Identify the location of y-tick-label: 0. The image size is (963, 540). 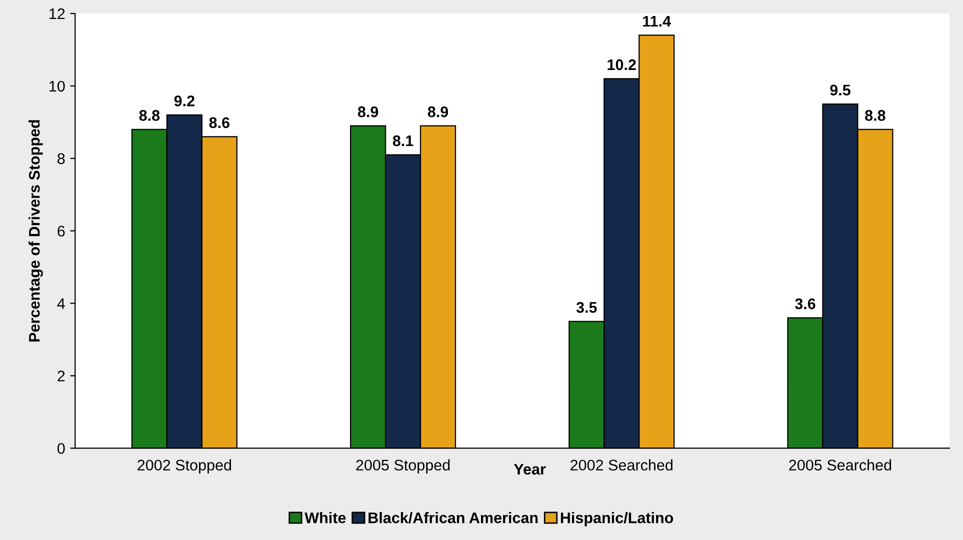
(61, 448).